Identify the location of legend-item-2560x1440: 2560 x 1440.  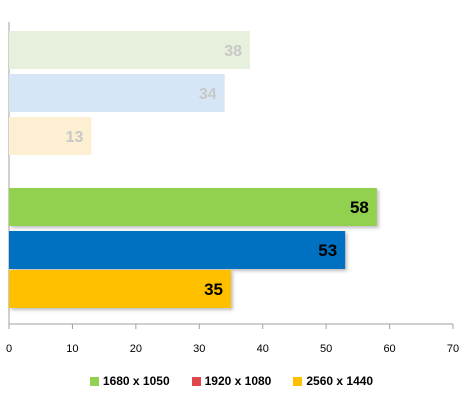
(333, 381).